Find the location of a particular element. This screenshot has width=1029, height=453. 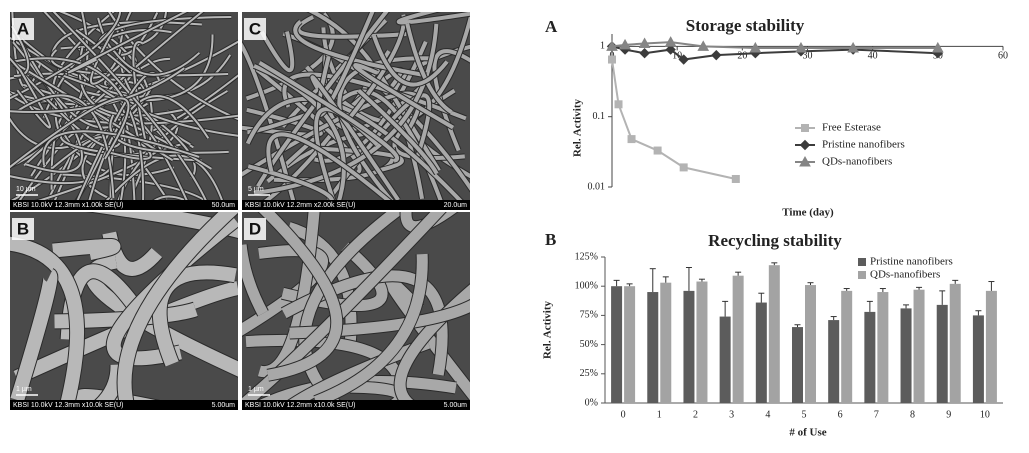

x-tick-label: 40 is located at coordinates (873, 56).